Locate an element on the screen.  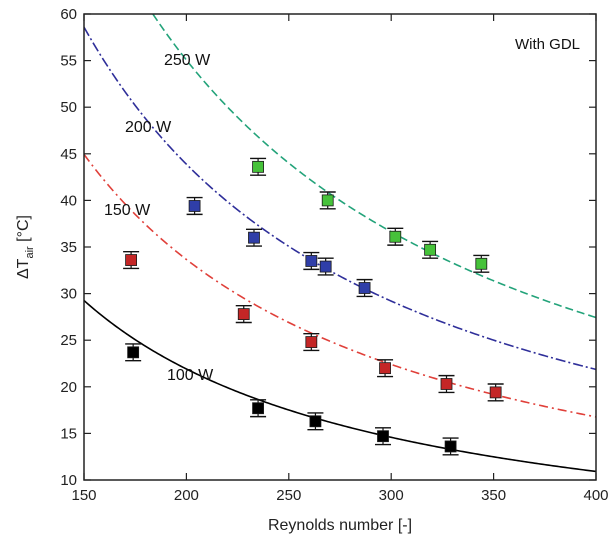
x-tick-label: 350 is located at coordinates (493, 495).